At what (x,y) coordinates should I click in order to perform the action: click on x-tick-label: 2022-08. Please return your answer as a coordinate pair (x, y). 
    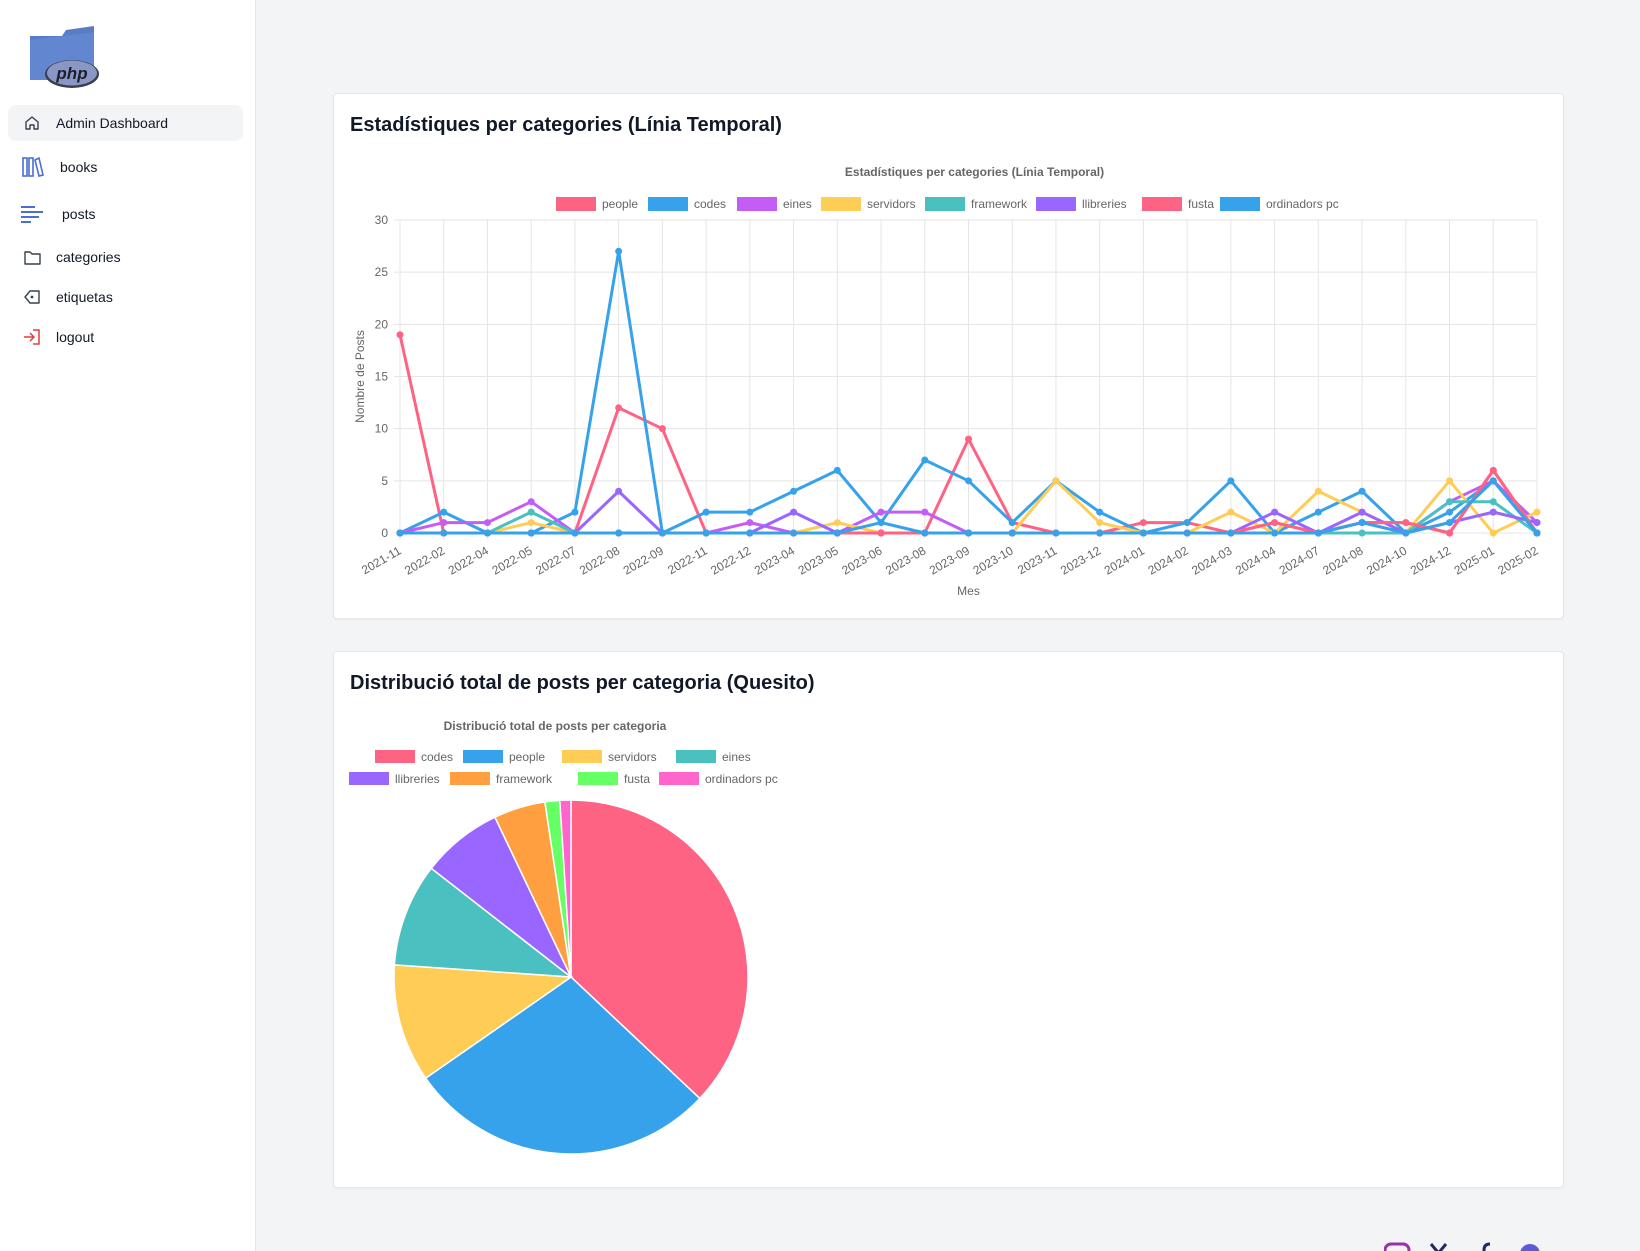
    Looking at the image, I should click on (599, 560).